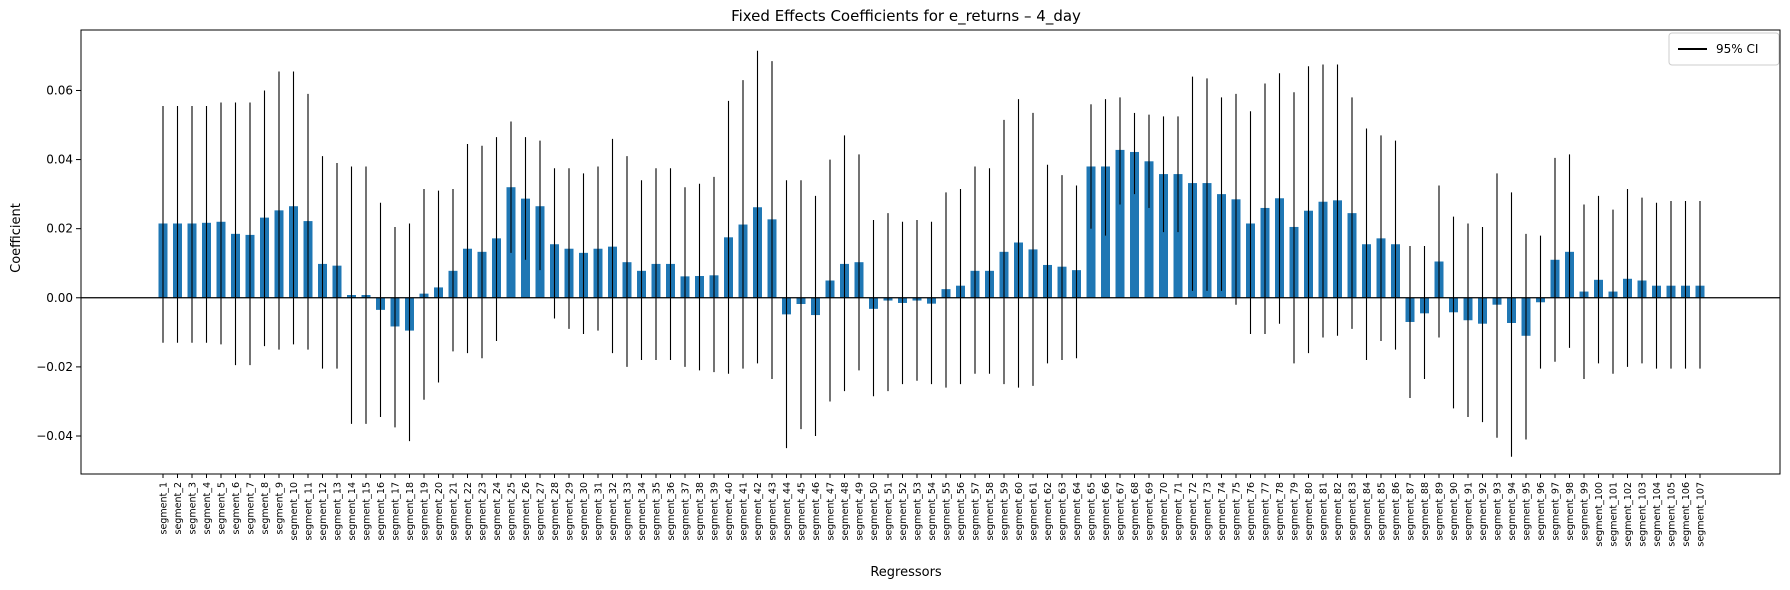 The height and width of the screenshot is (590, 1790). What do you see at coordinates (1454, 511) in the screenshot?
I see `xtick-label: segment_90` at bounding box center [1454, 511].